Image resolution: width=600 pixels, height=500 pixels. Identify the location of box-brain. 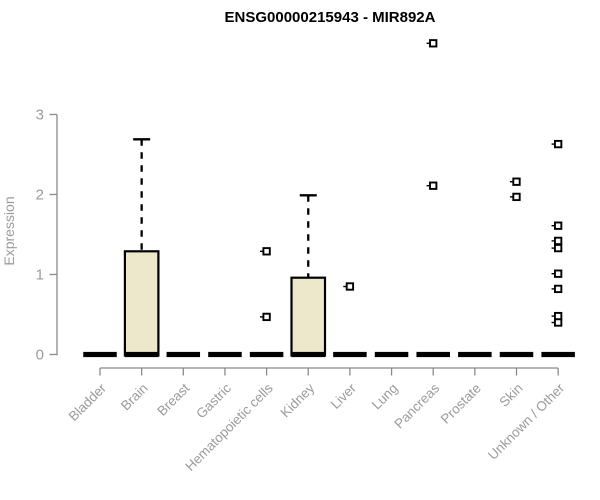
(141, 303).